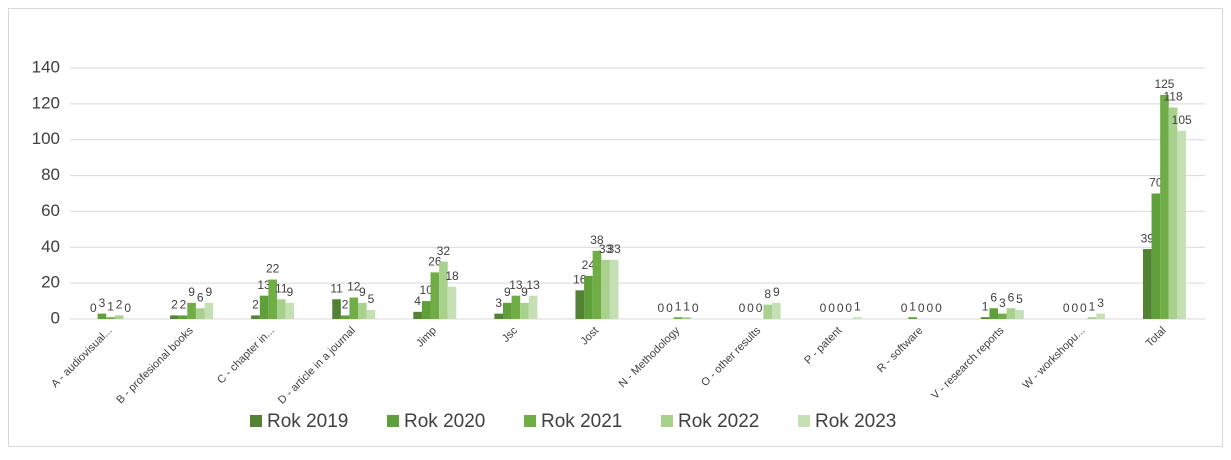 The image size is (1231, 460). I want to click on data-label: 39, so click(1148, 238).